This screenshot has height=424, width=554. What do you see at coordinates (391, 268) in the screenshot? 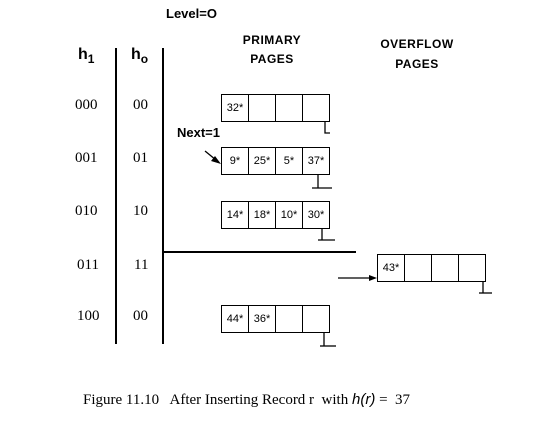
I see `overflow-slot-1: 43*` at bounding box center [391, 268].